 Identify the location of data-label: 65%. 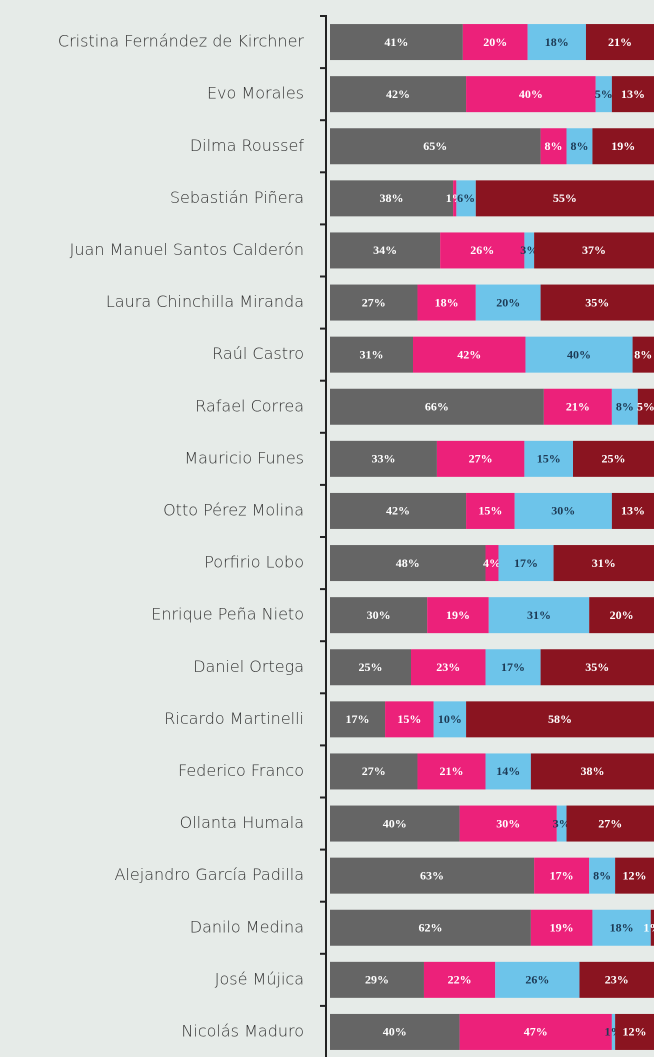
(435, 146).